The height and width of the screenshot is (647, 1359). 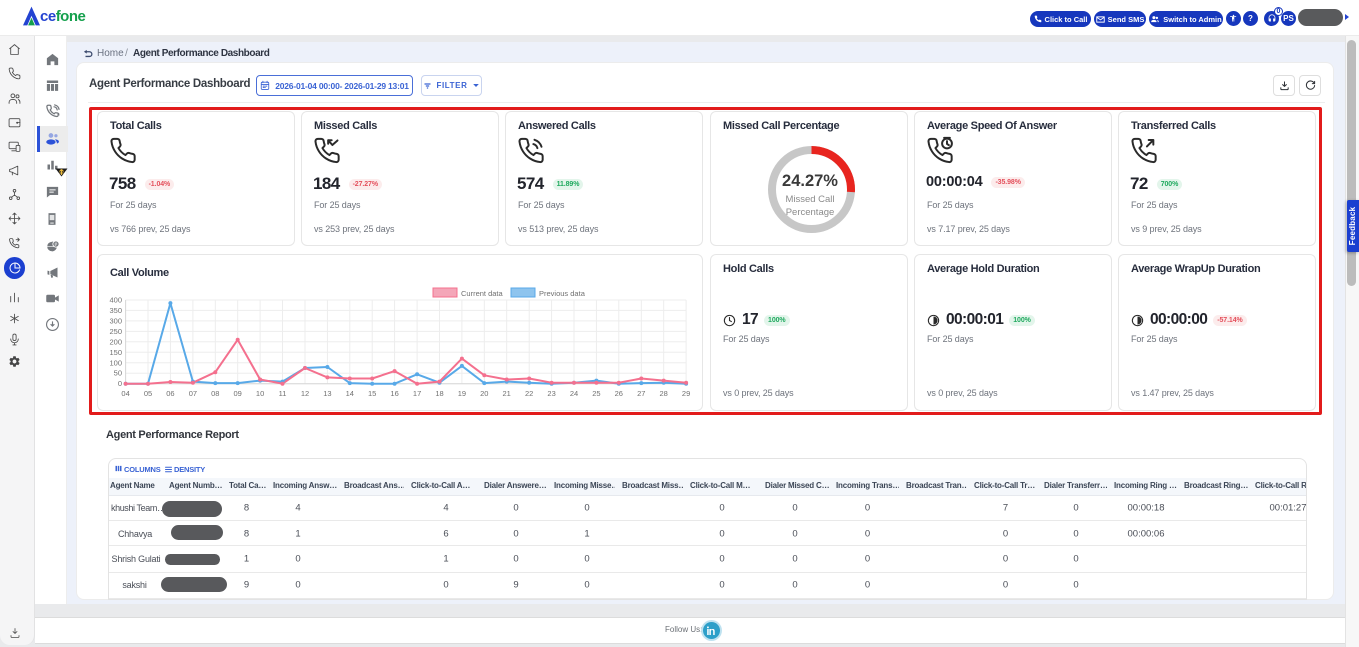 I want to click on svg-text: 100, so click(x=115, y=362).